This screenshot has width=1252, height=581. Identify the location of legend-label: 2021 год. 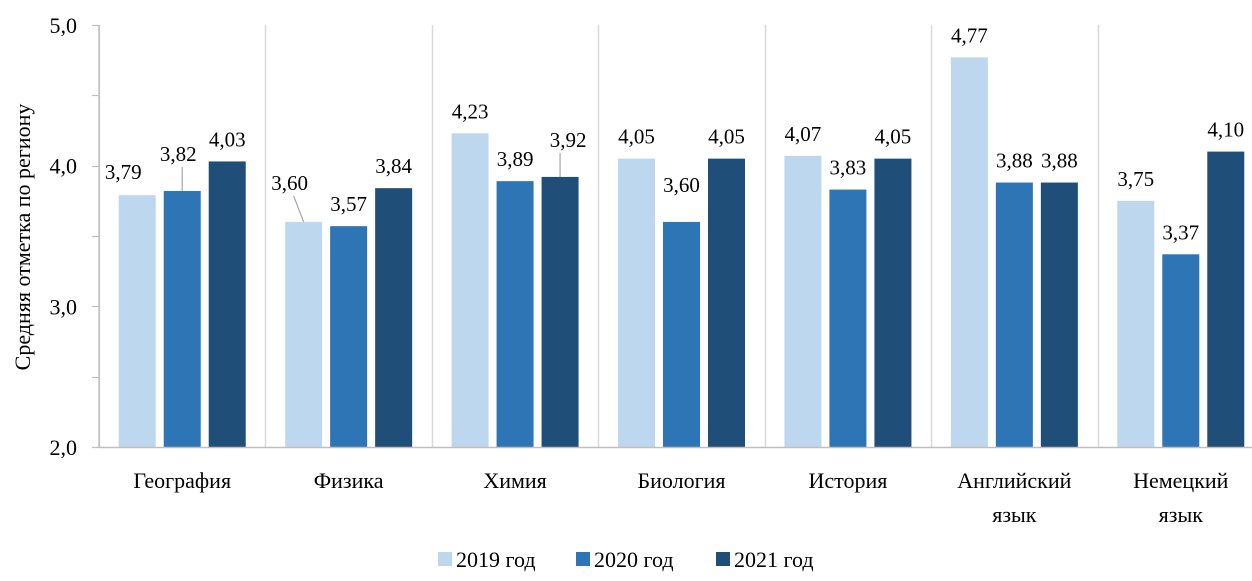
(774, 559).